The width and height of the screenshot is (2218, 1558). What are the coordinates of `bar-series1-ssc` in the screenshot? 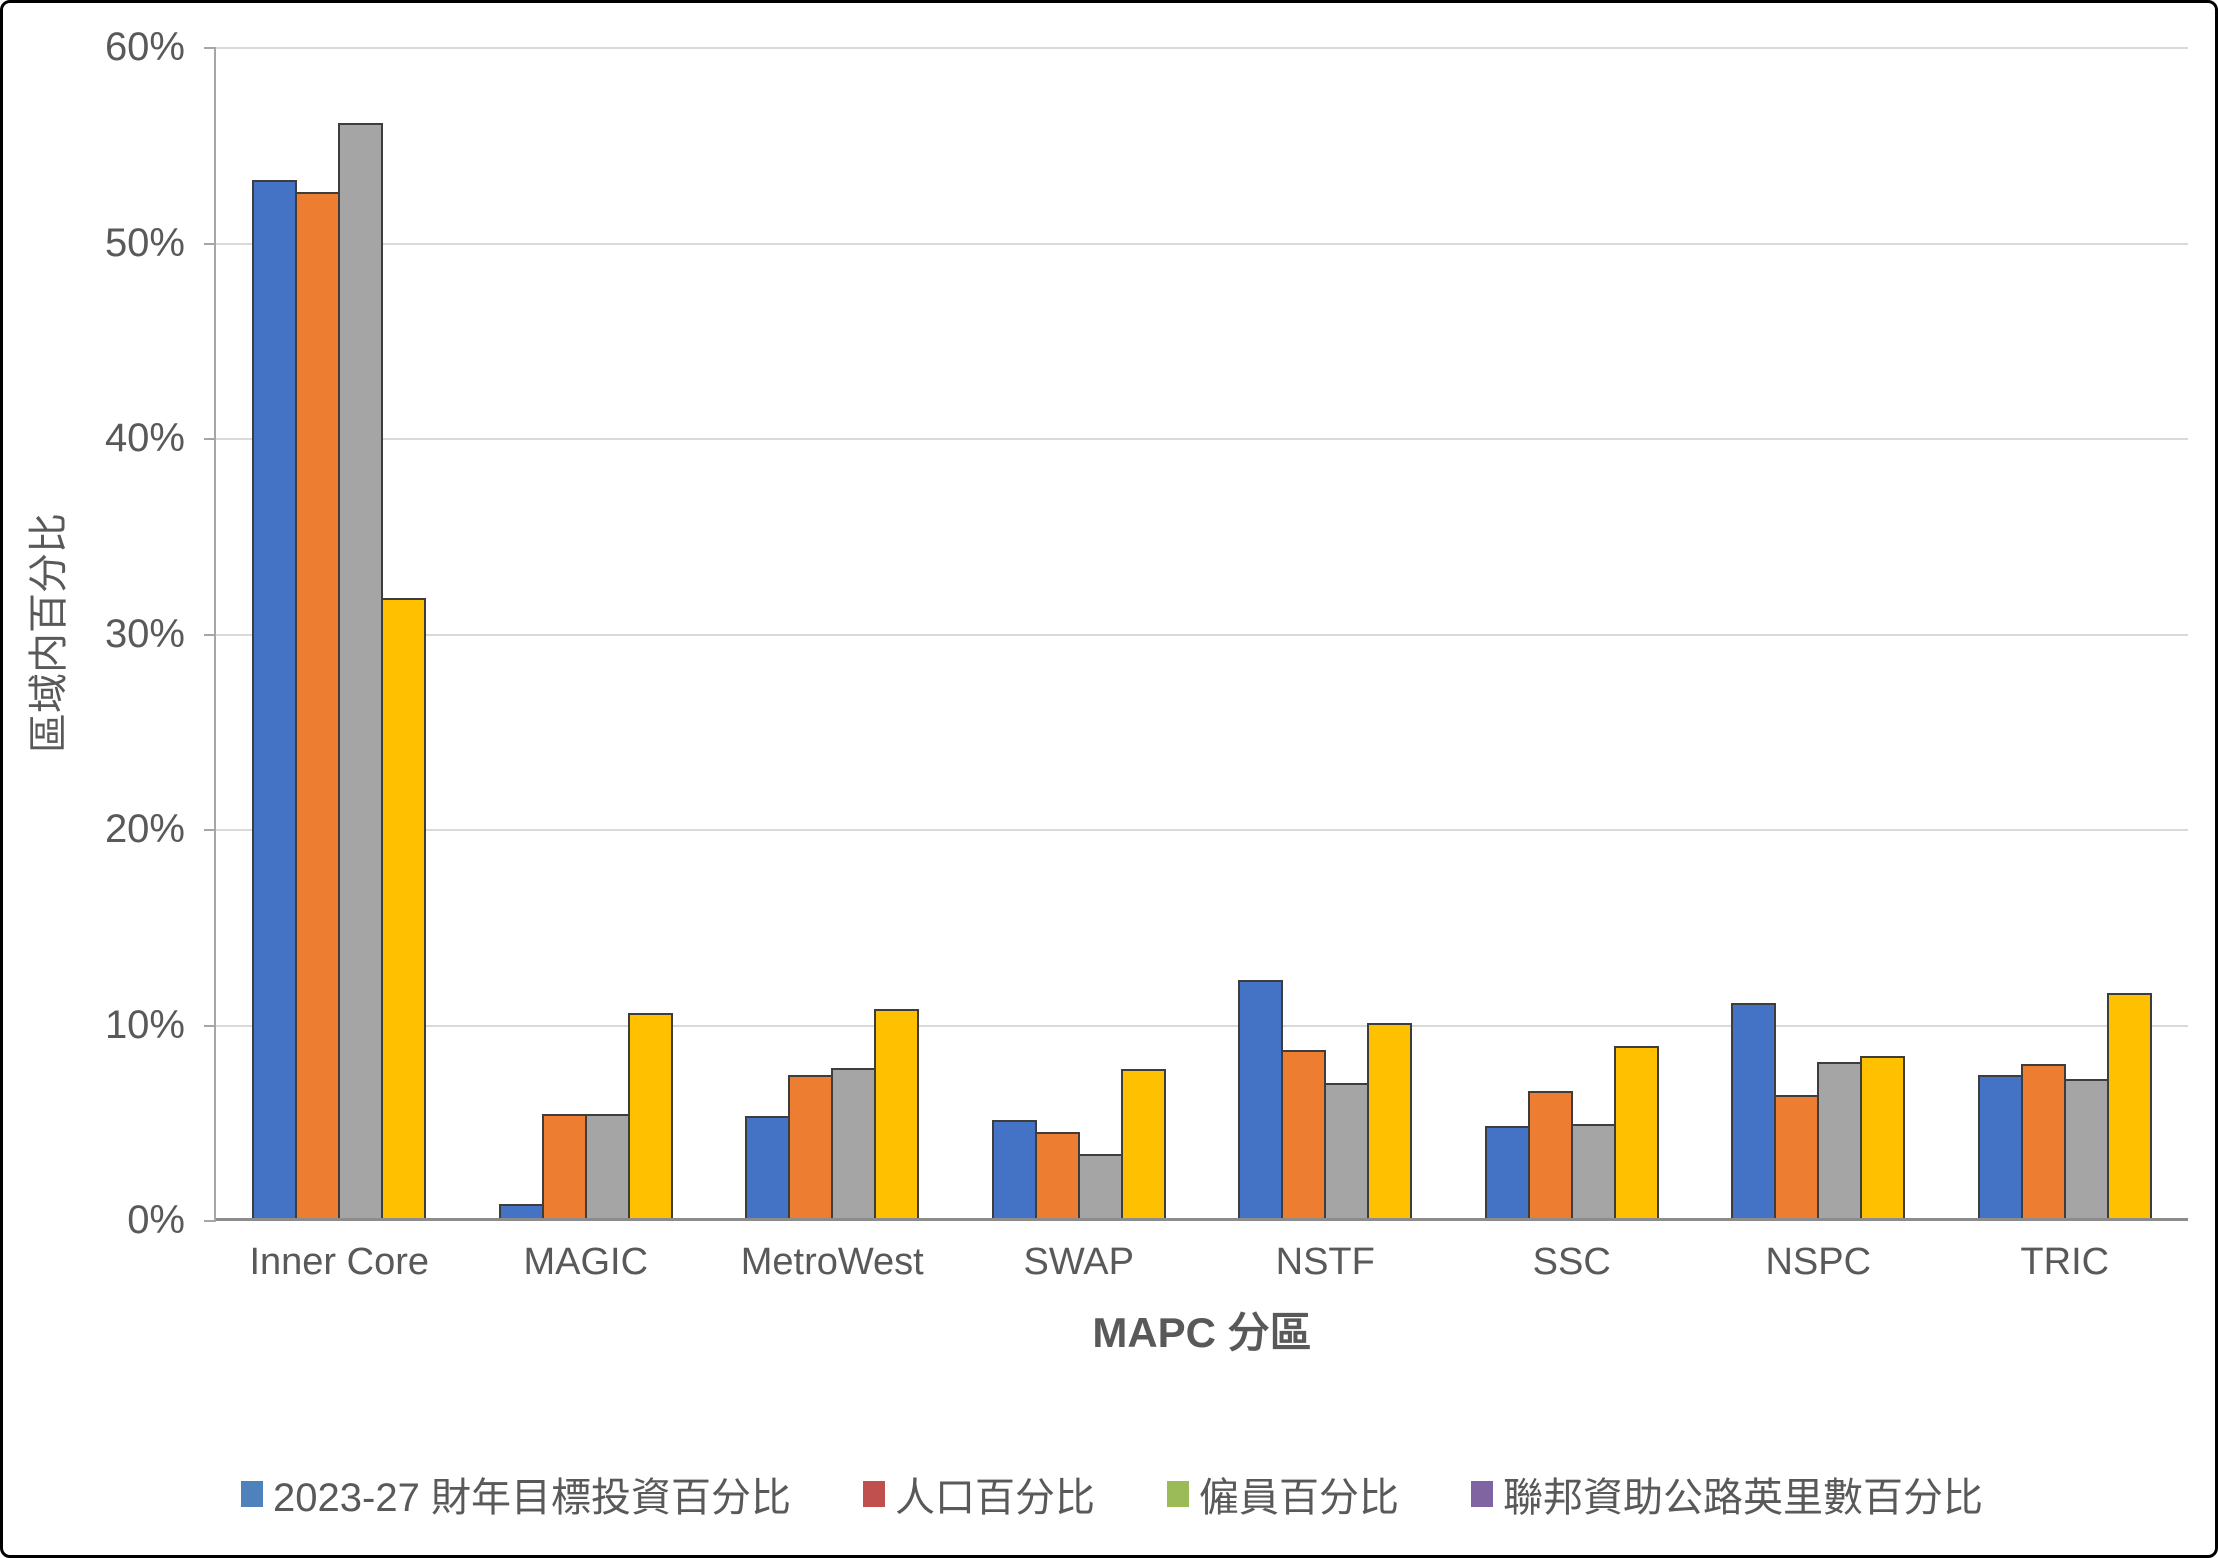 It's located at (1507, 1173).